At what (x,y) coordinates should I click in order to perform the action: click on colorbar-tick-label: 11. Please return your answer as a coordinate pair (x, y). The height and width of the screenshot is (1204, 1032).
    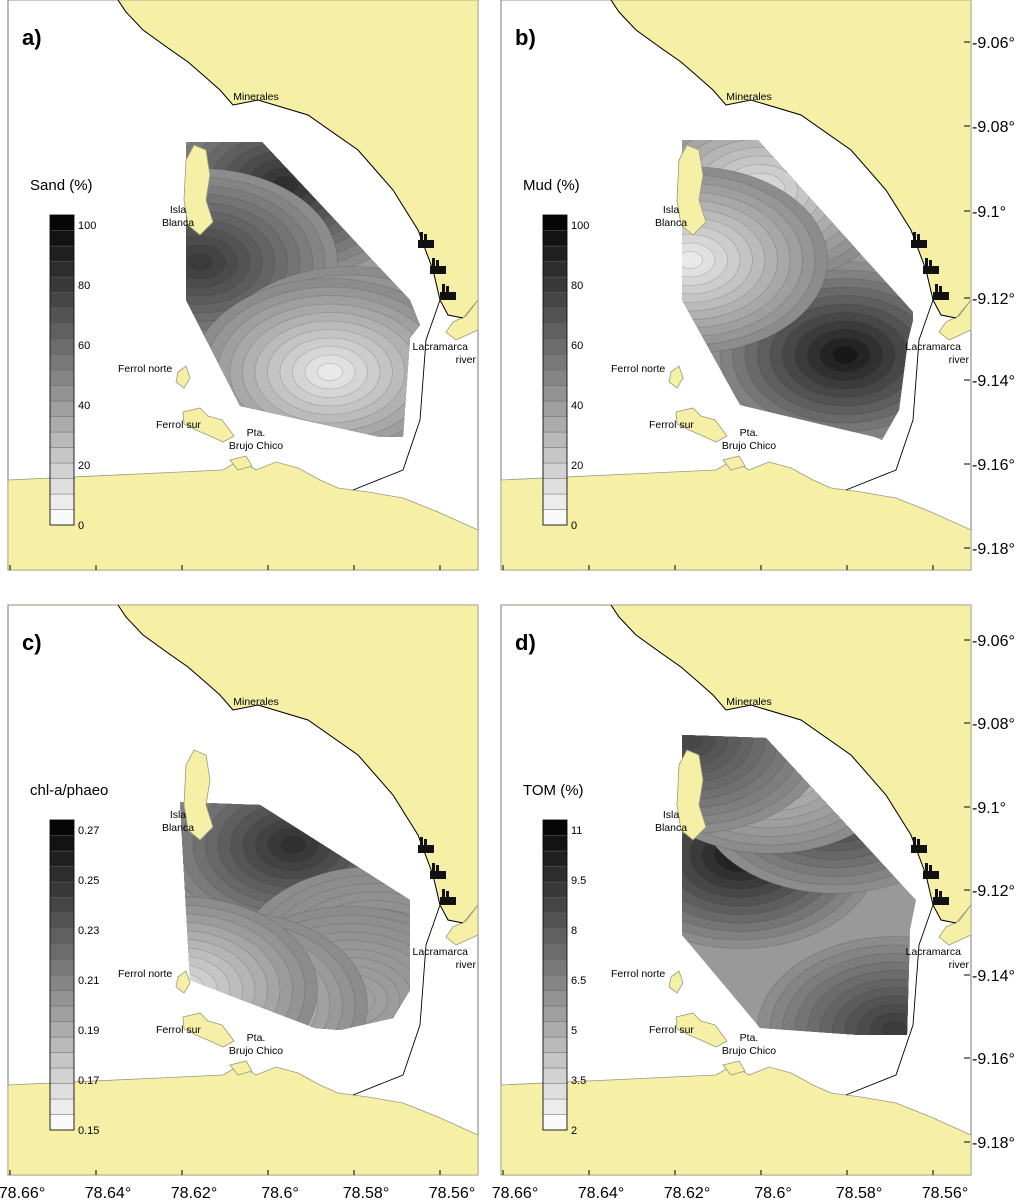
    Looking at the image, I should click on (576, 831).